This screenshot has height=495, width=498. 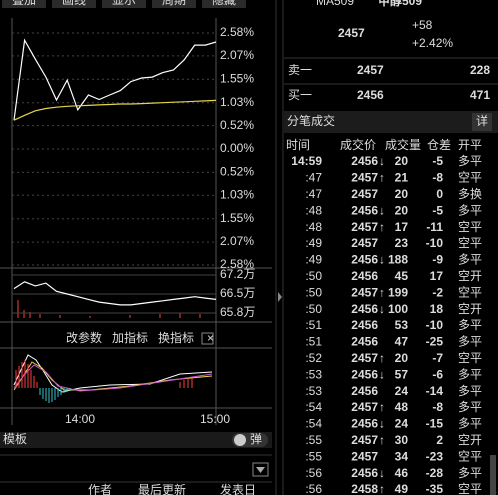 I want to click on book-price: 2456, so click(x=370, y=95).